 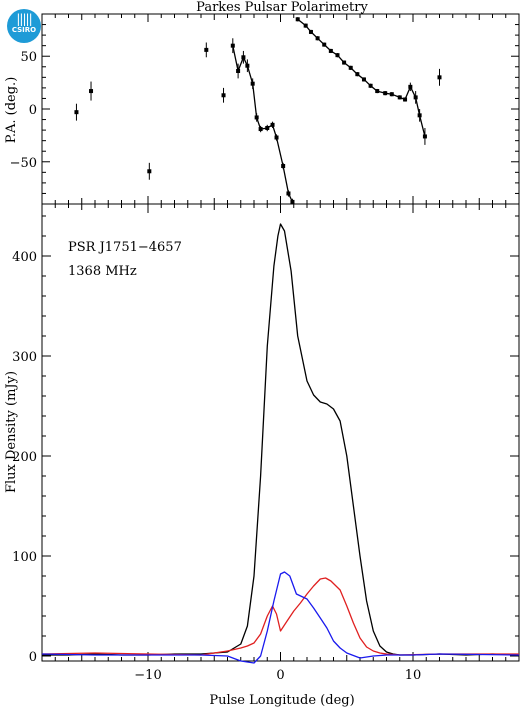 I want to click on pa-y-tick-label: 50, so click(x=28, y=57).